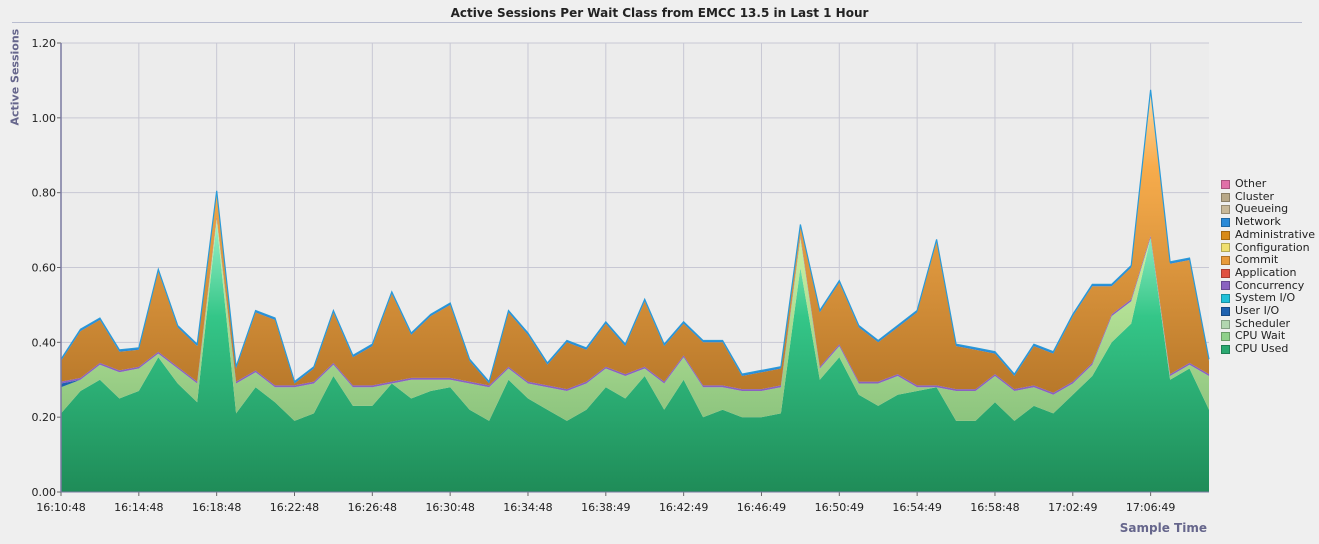 The image size is (1319, 544). I want to click on legend-label: User I/O, so click(1257, 311).